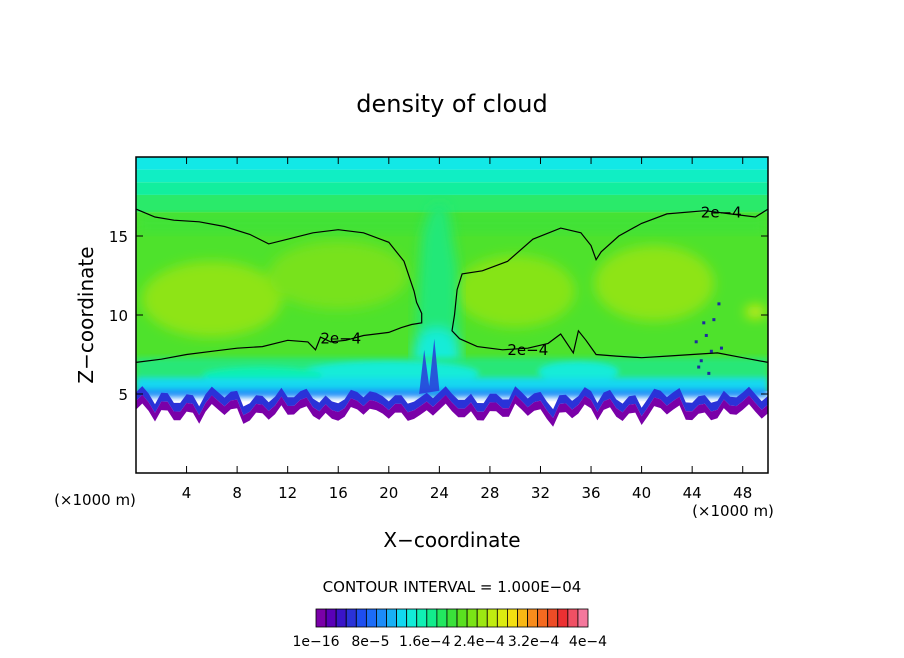 This screenshot has height=658, width=904. What do you see at coordinates (451, 540) in the screenshot?
I see `x-axis-label: X−coordinate` at bounding box center [451, 540].